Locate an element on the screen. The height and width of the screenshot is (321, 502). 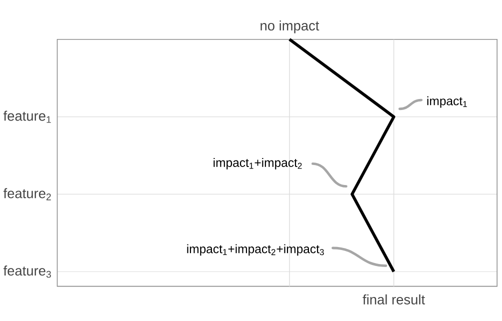
y-tick-label: feature$_{2}$ is located at coordinates (27, 194).